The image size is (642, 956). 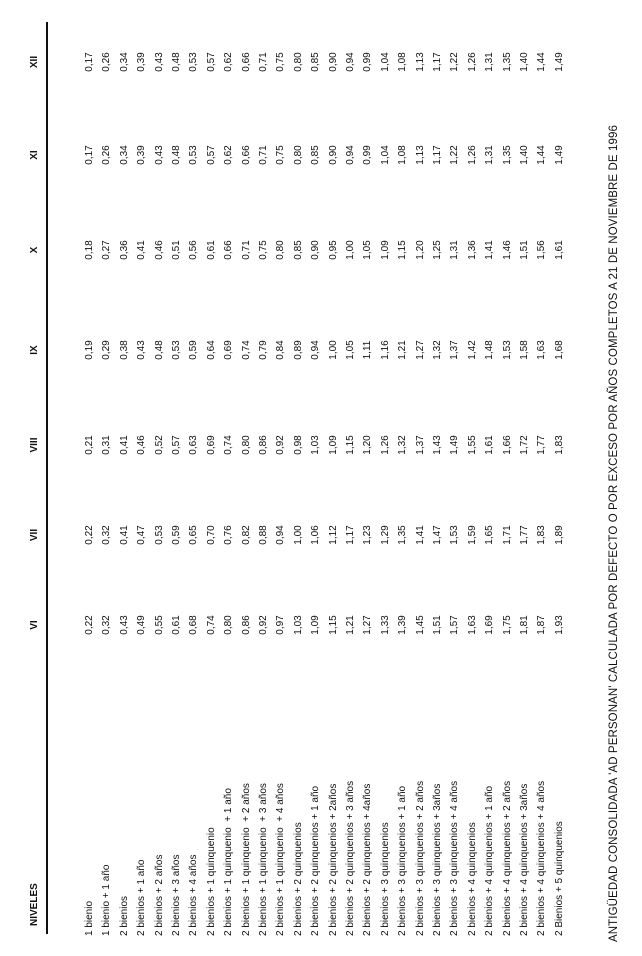 What do you see at coordinates (333, 250) in the screenshot?
I see `table-cell: 0,95` at bounding box center [333, 250].